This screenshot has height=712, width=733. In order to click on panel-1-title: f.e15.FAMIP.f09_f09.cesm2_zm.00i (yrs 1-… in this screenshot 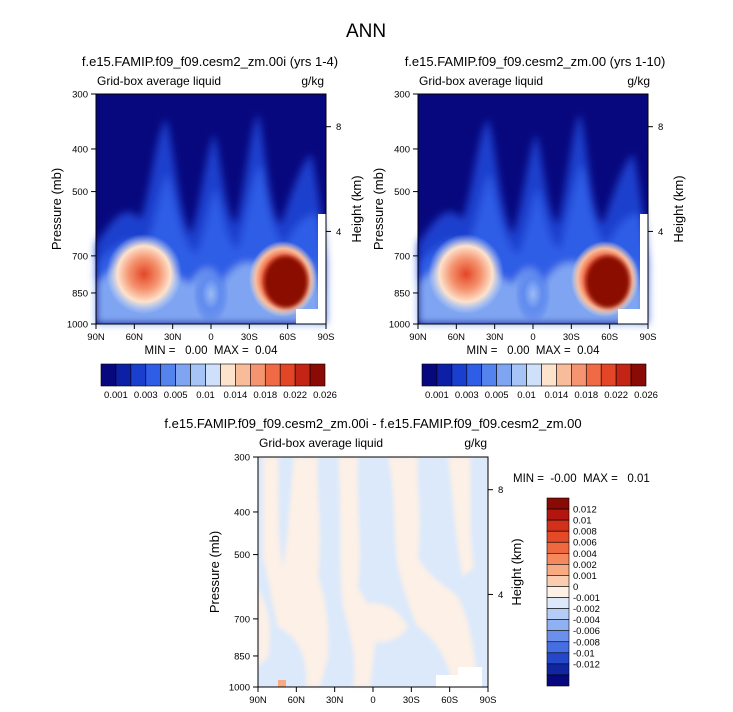, I will do `click(210, 61)`.